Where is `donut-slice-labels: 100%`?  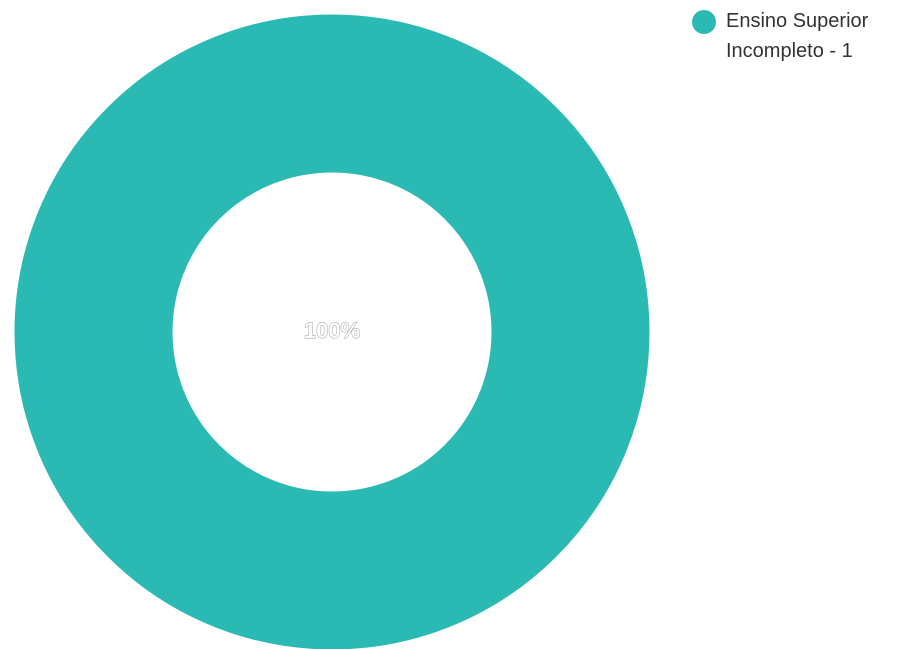 donut-slice-labels: 100% is located at coordinates (331, 330).